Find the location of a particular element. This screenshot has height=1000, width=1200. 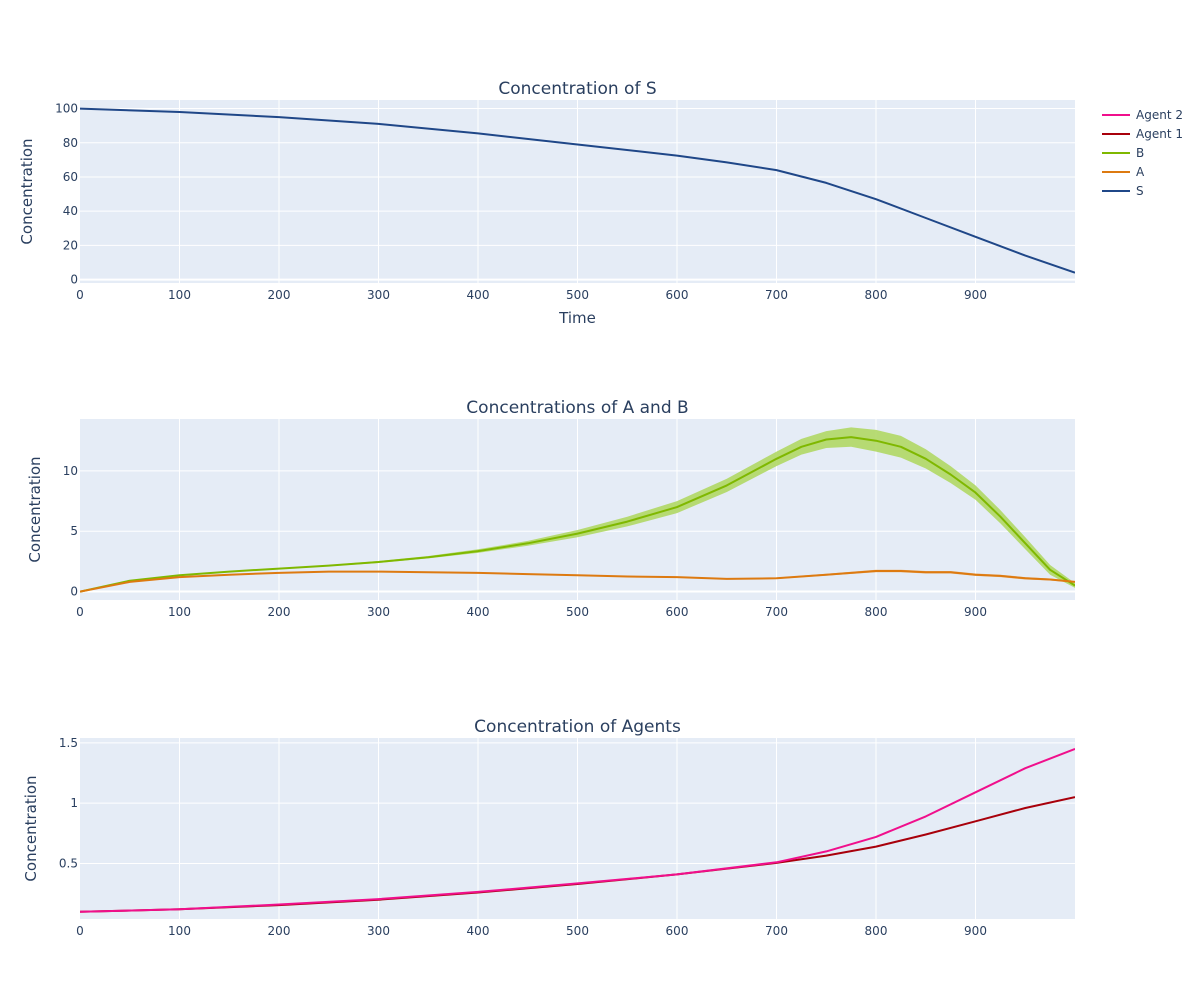

y-tick-label: 60 is located at coordinates (70, 177).